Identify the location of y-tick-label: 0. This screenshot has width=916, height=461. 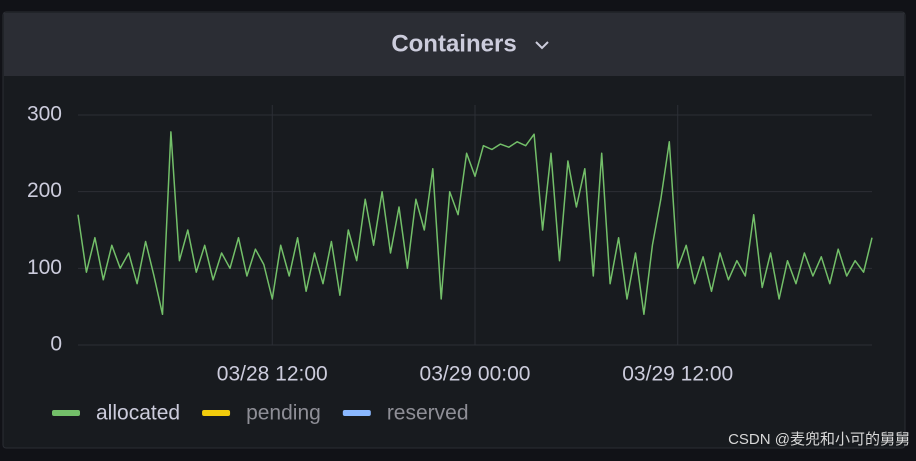
(56, 344).